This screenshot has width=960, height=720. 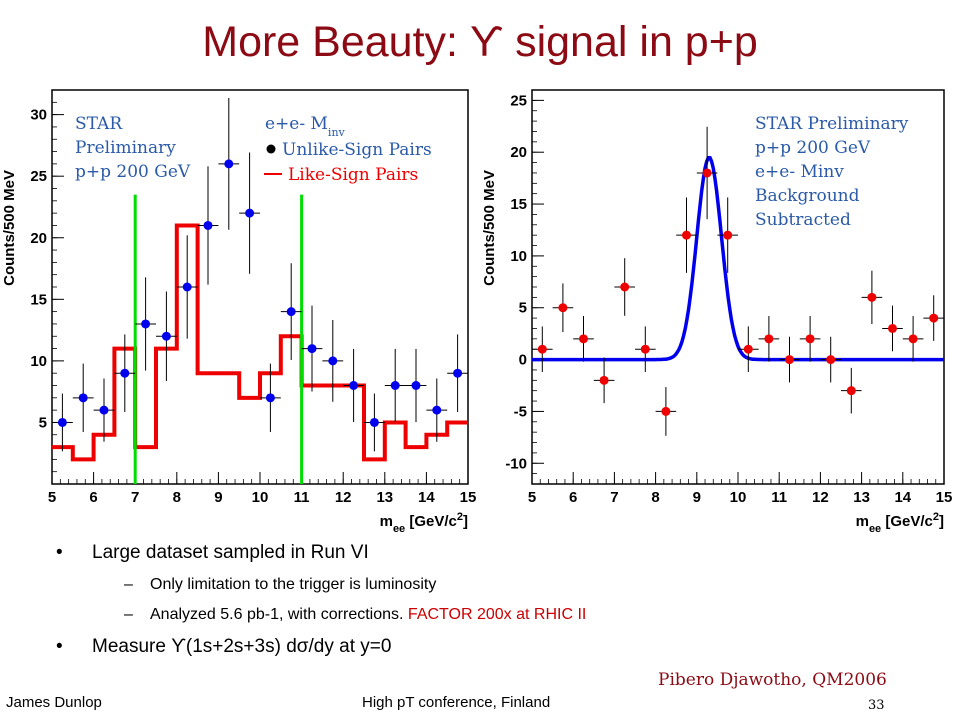 I want to click on bullet-1: Large dataset sampled in Run VI, so click(x=496, y=553).